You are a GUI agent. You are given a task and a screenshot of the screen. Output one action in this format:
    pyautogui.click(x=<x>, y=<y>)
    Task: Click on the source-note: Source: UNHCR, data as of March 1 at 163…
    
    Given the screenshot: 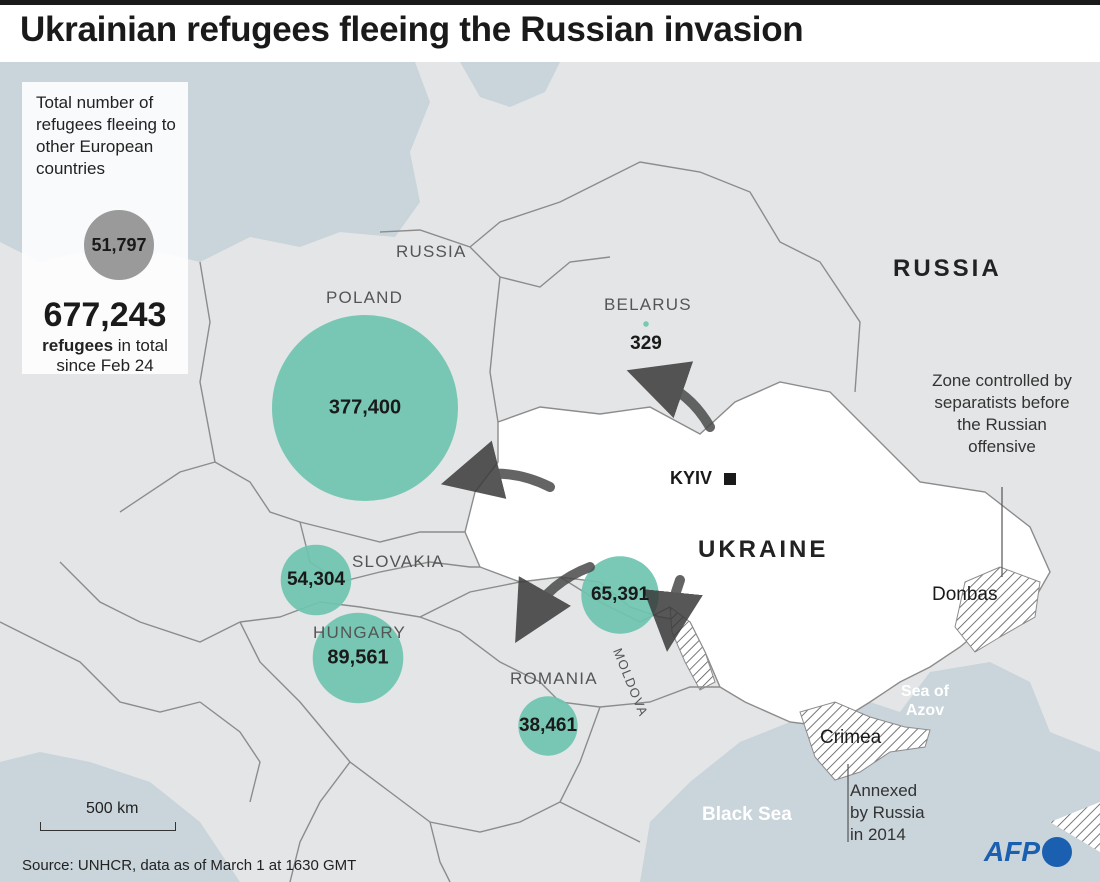 What is the action you would take?
    pyautogui.click(x=189, y=865)
    